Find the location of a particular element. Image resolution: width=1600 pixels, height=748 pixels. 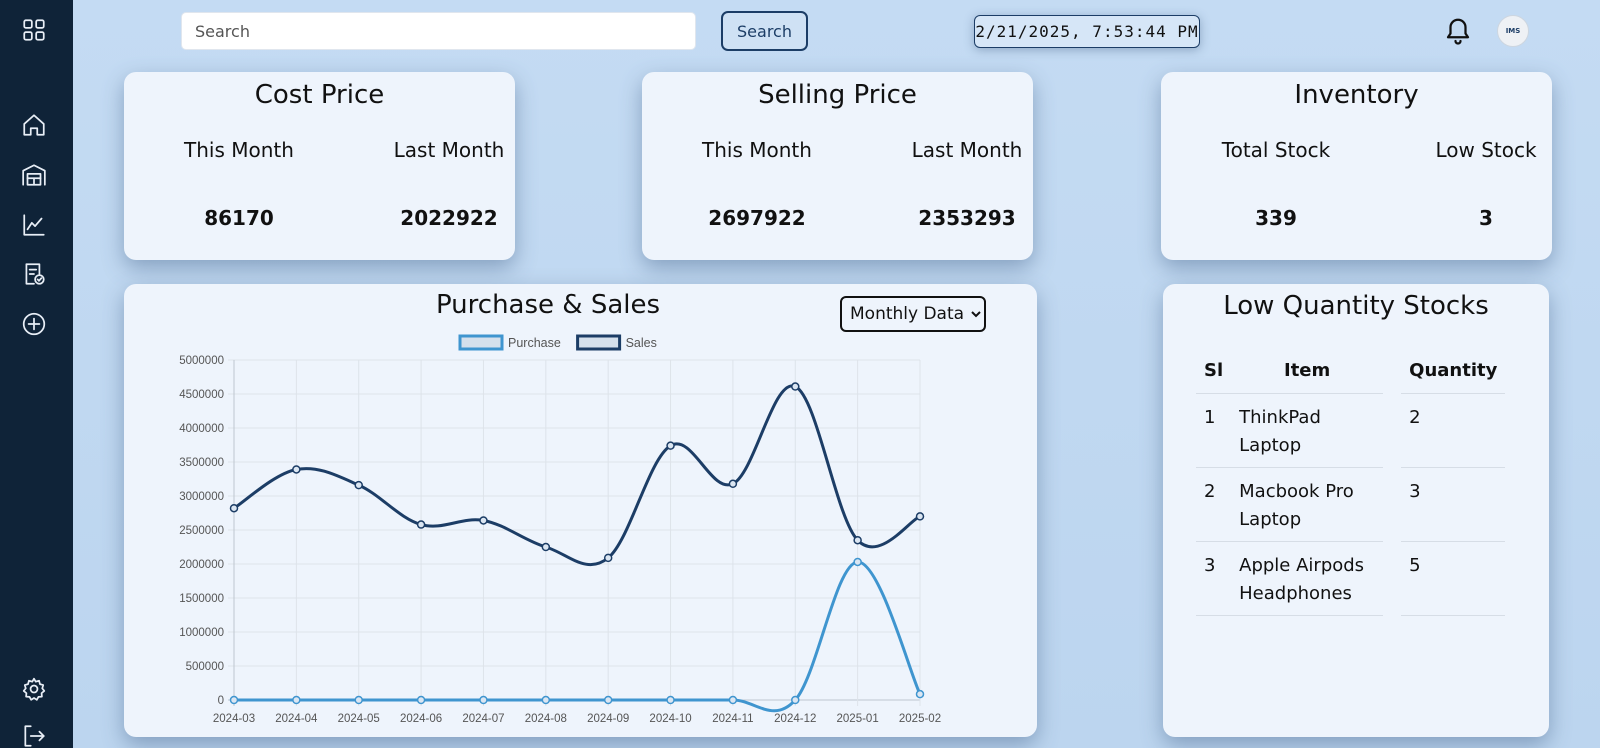

y-tick-label: 3500000 is located at coordinates (201, 463).